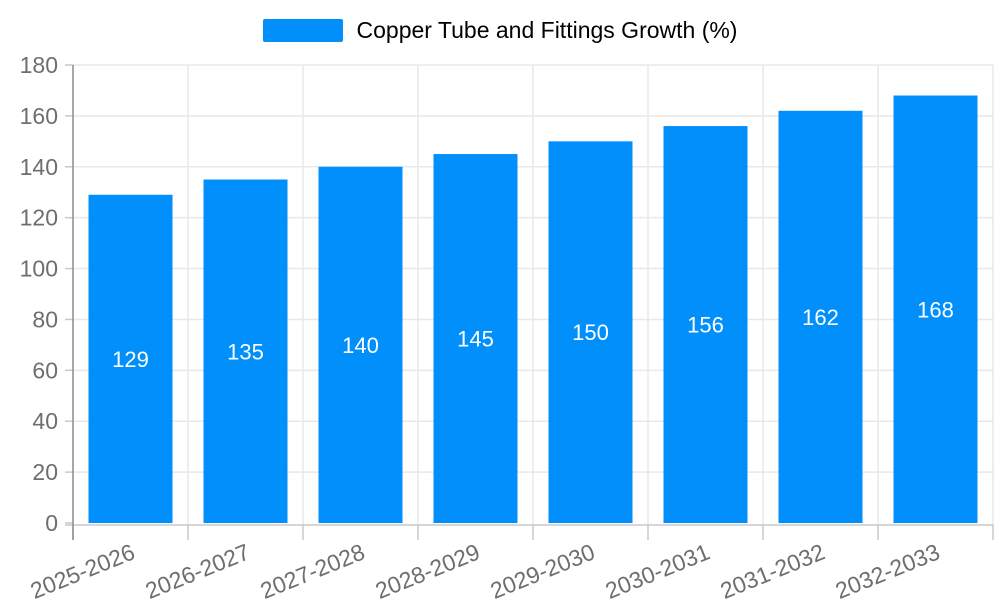 The image size is (1000, 600). I want to click on x-axis-label: 2025-2026, so click(83, 569).